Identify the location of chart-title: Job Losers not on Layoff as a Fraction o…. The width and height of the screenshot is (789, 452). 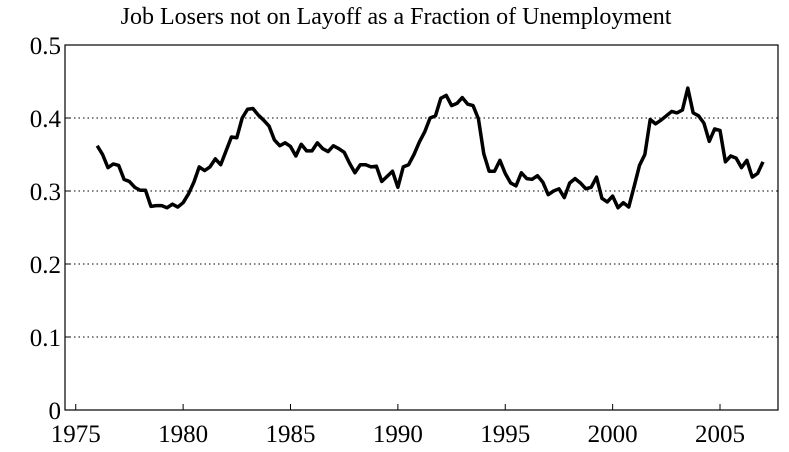
(396, 17).